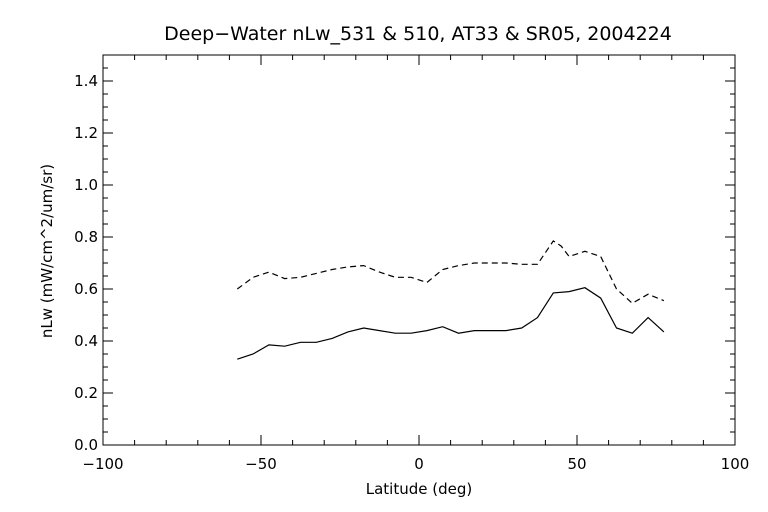 Image resolution: width=768 pixels, height=512 pixels. Describe the element at coordinates (451, 323) in the screenshot. I see `series-line-solid` at that location.